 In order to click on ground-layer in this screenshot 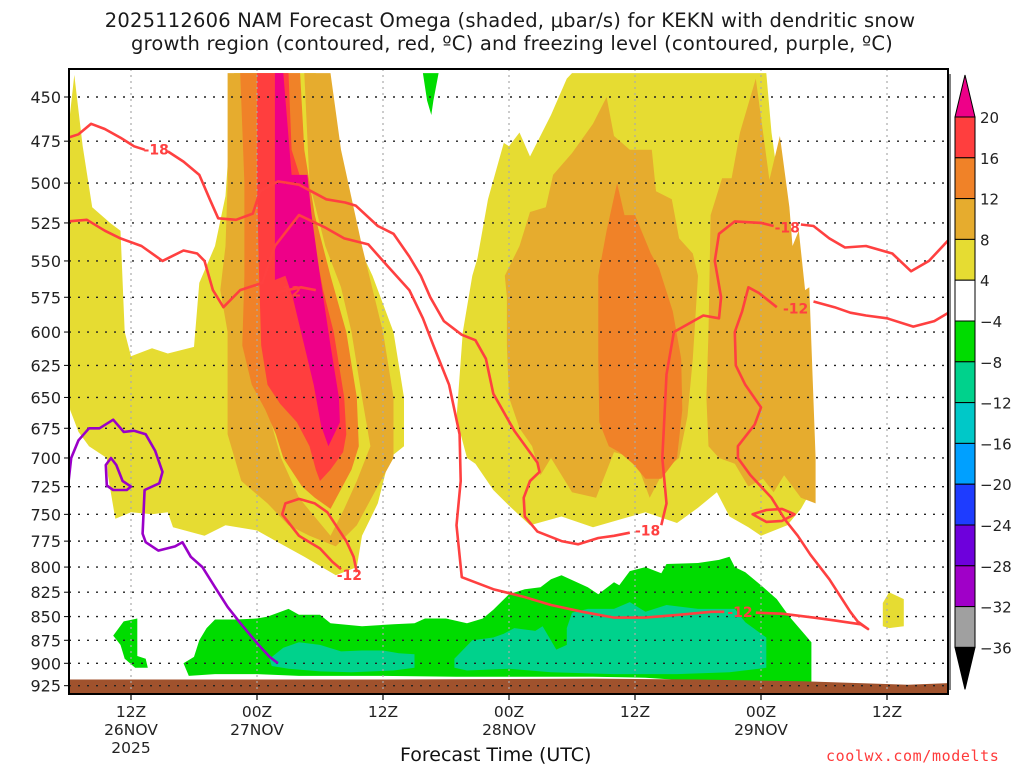, I will do `click(508, 686)`.